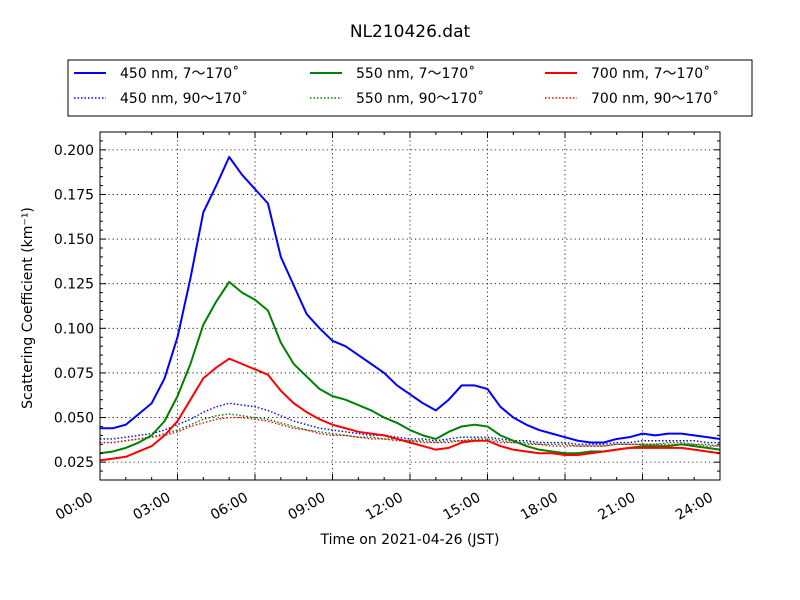 Image resolution: width=800 pixels, height=600 pixels. I want to click on legend-label-4: 450 nm, 90～170˚, so click(184, 98).